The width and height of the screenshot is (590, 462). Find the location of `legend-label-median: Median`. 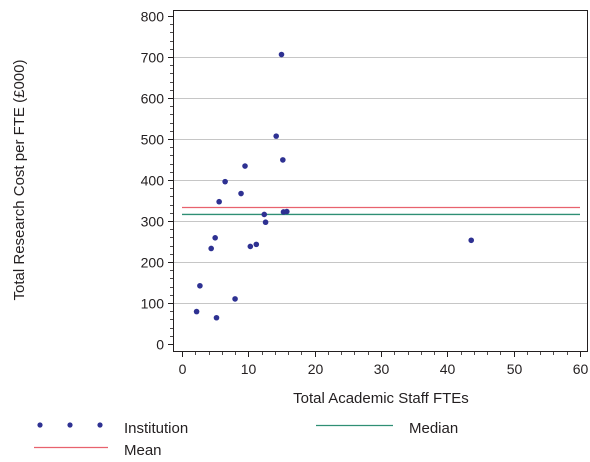

legend-label-median: Median is located at coordinates (433, 428).